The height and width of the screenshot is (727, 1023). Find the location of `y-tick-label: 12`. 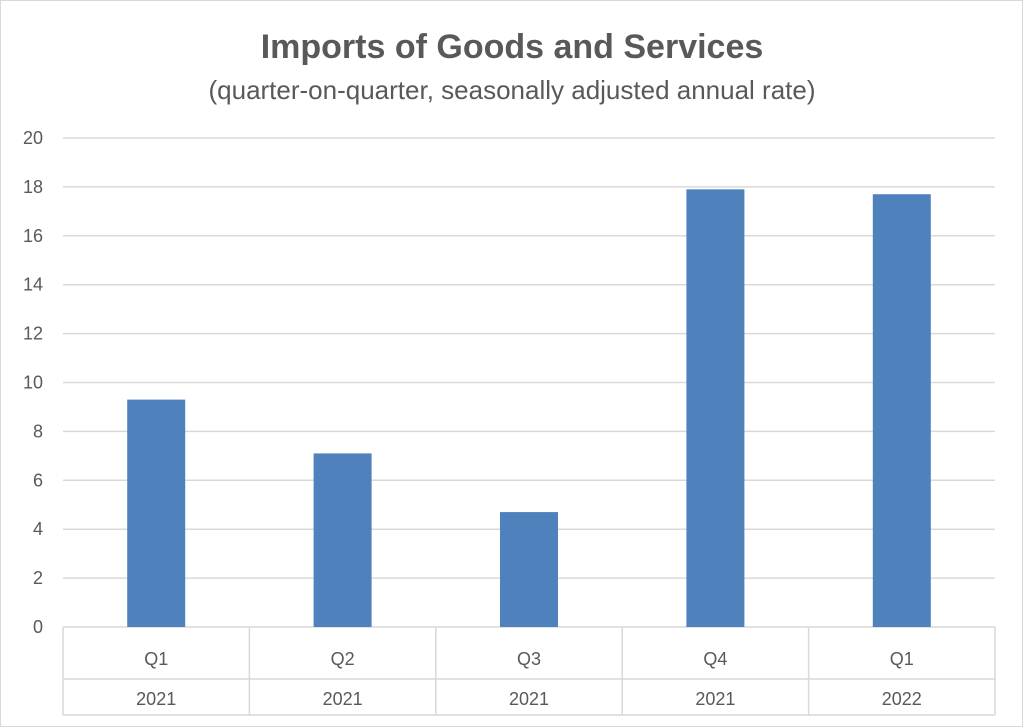

y-tick-label: 12 is located at coordinates (33, 334).